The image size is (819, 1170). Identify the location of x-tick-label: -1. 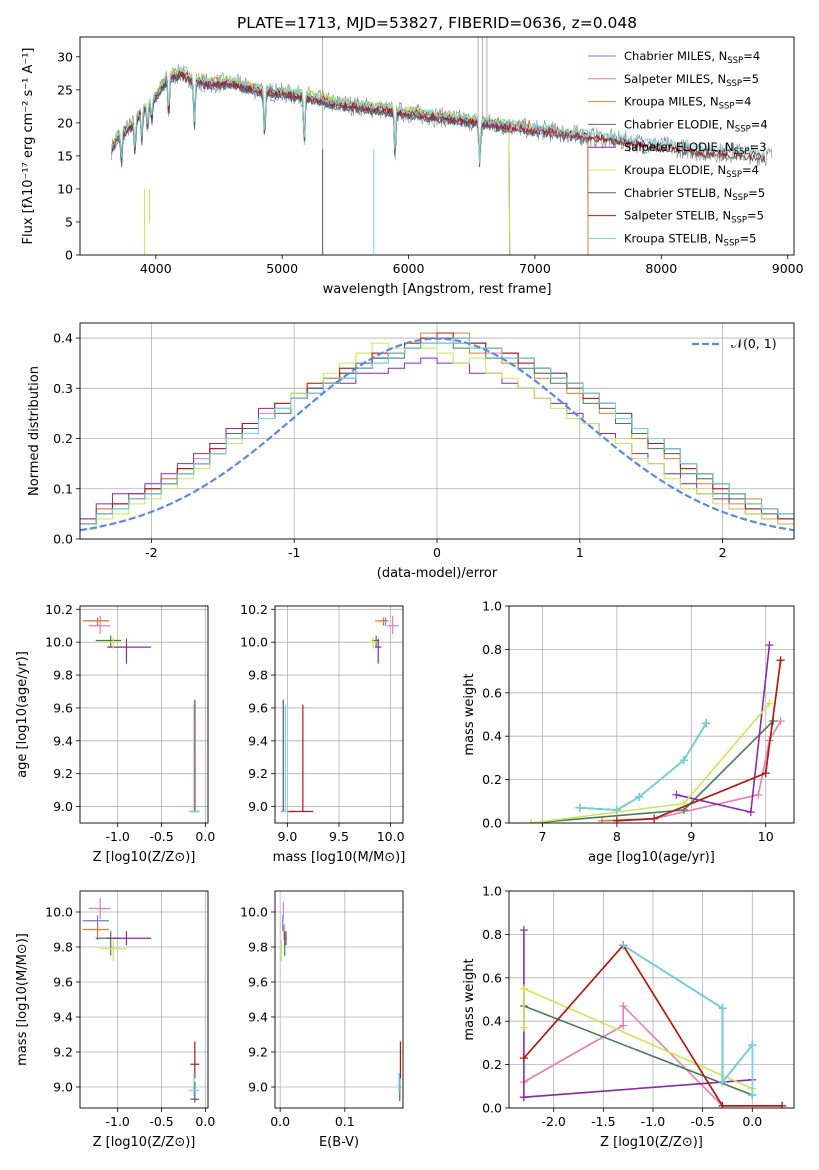
(294, 552).